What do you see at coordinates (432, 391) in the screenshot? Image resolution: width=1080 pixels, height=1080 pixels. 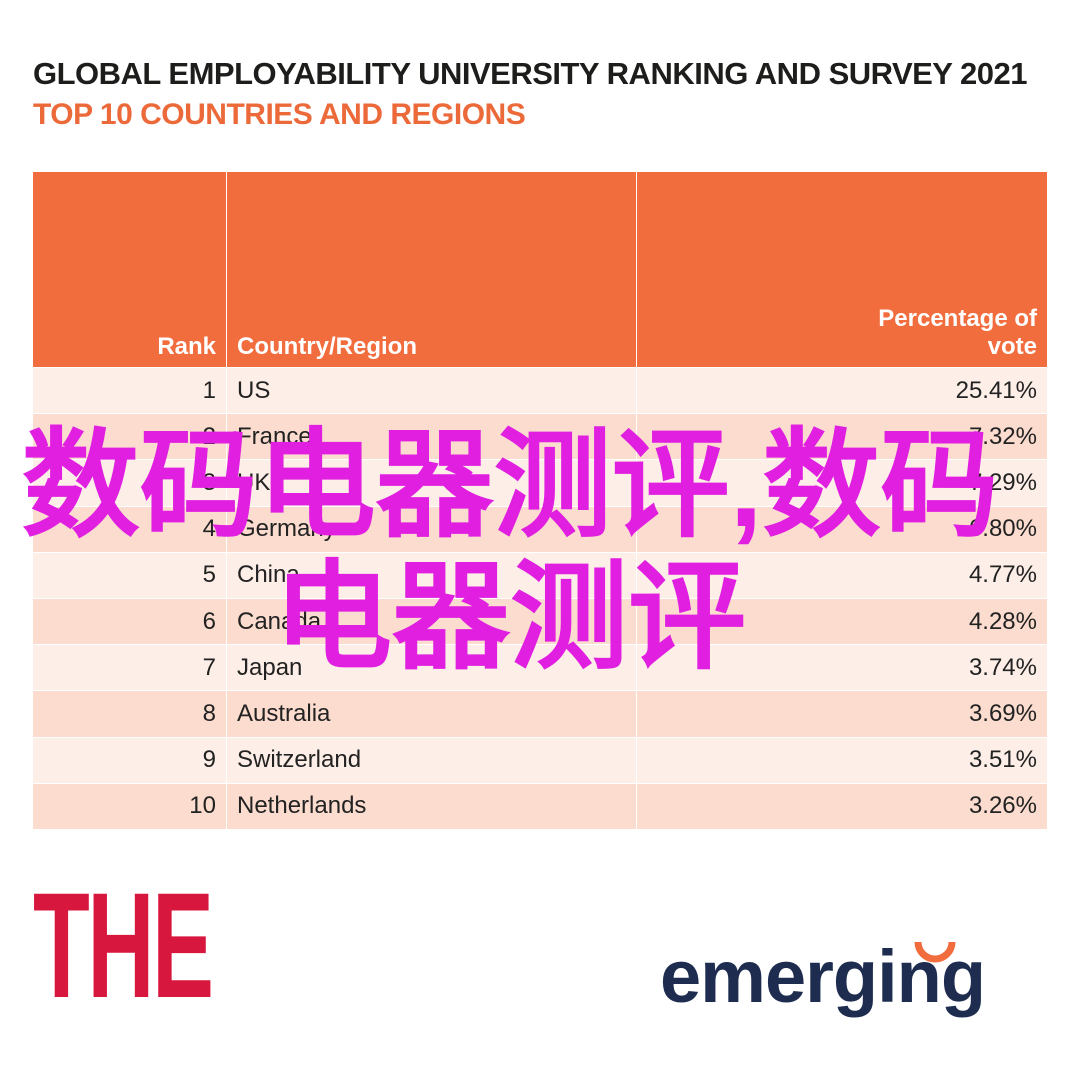 I see `table-cell: US` at bounding box center [432, 391].